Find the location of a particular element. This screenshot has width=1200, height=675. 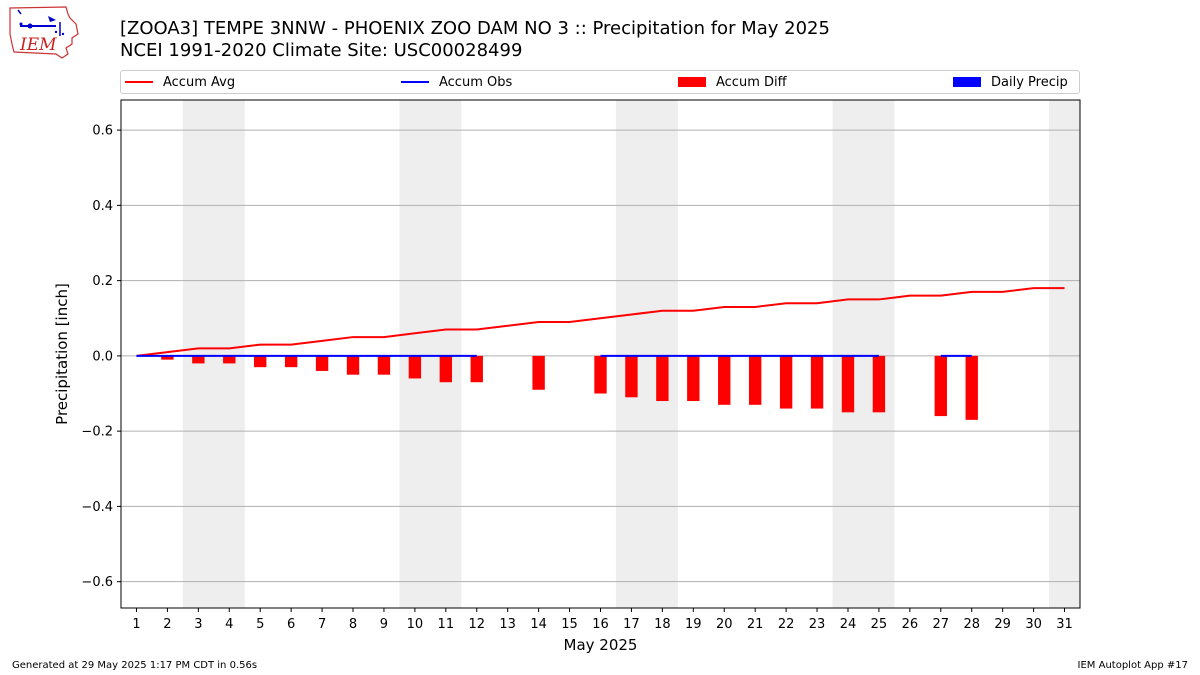

y-axis-label: Precipitation [inch] is located at coordinates (62, 354).